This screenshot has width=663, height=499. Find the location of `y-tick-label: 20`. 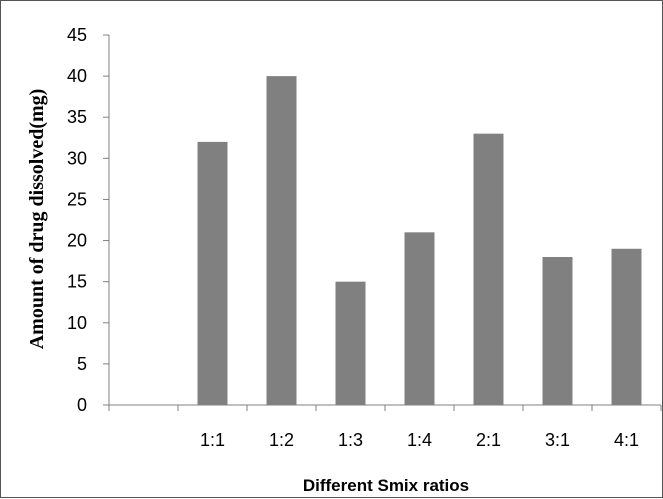

y-tick-label: 20 is located at coordinates (77, 241).